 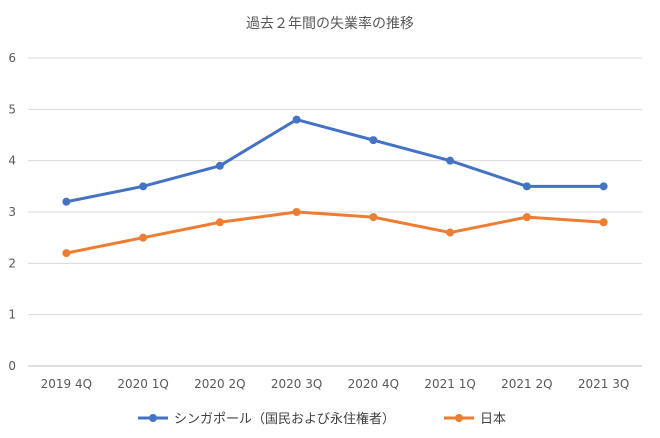 I want to click on legend-label: 日本, so click(x=493, y=419).